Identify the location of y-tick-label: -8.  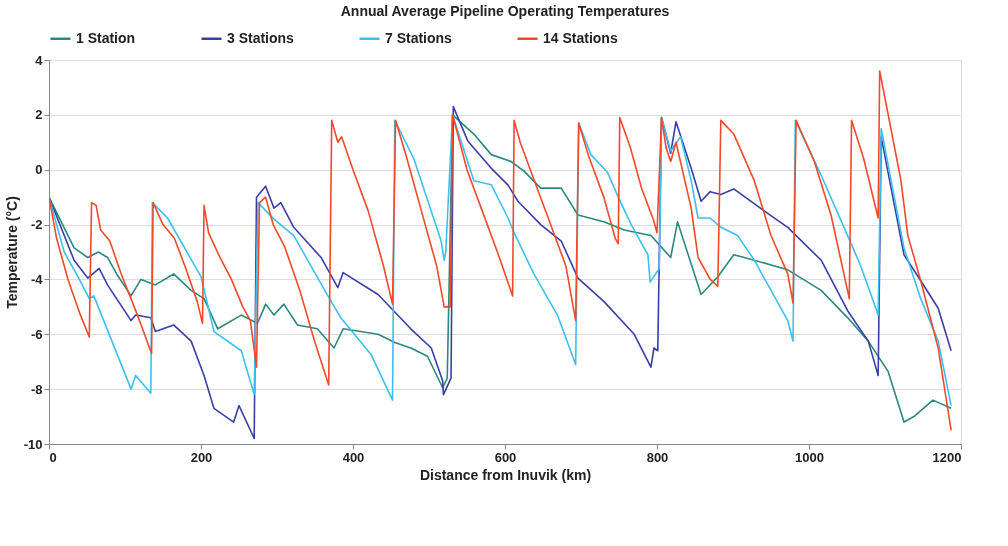
(36, 389).